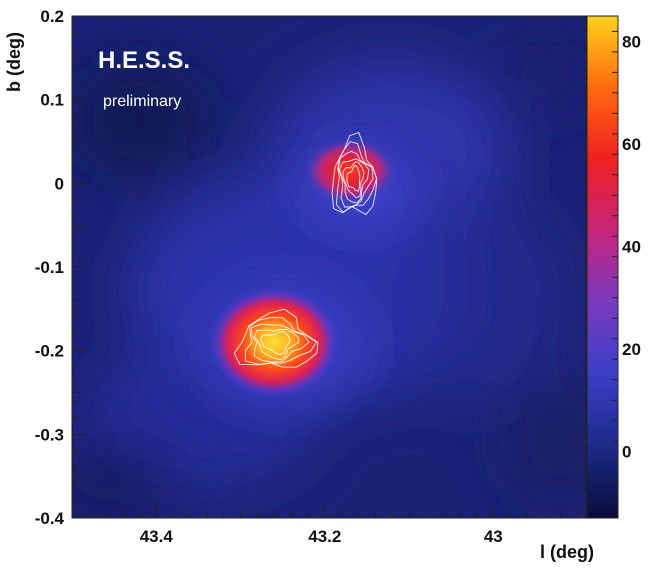 The width and height of the screenshot is (649, 570). I want to click on bright-source-blob, so click(274, 342).